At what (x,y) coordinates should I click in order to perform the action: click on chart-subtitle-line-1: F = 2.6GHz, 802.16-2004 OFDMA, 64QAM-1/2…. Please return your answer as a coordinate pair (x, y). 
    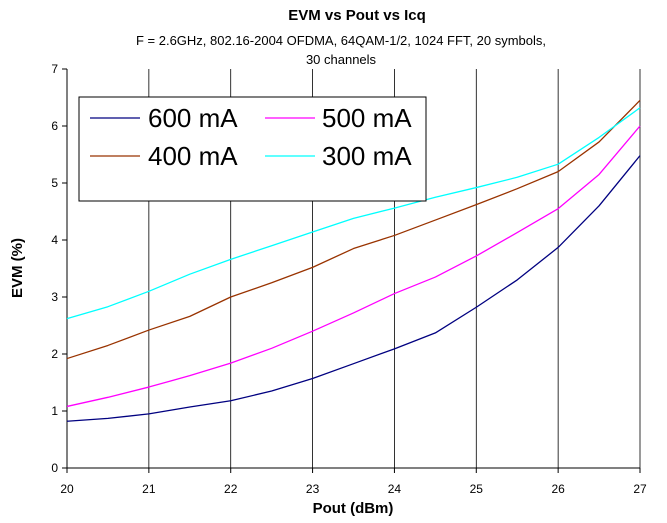
    Looking at the image, I should click on (341, 40).